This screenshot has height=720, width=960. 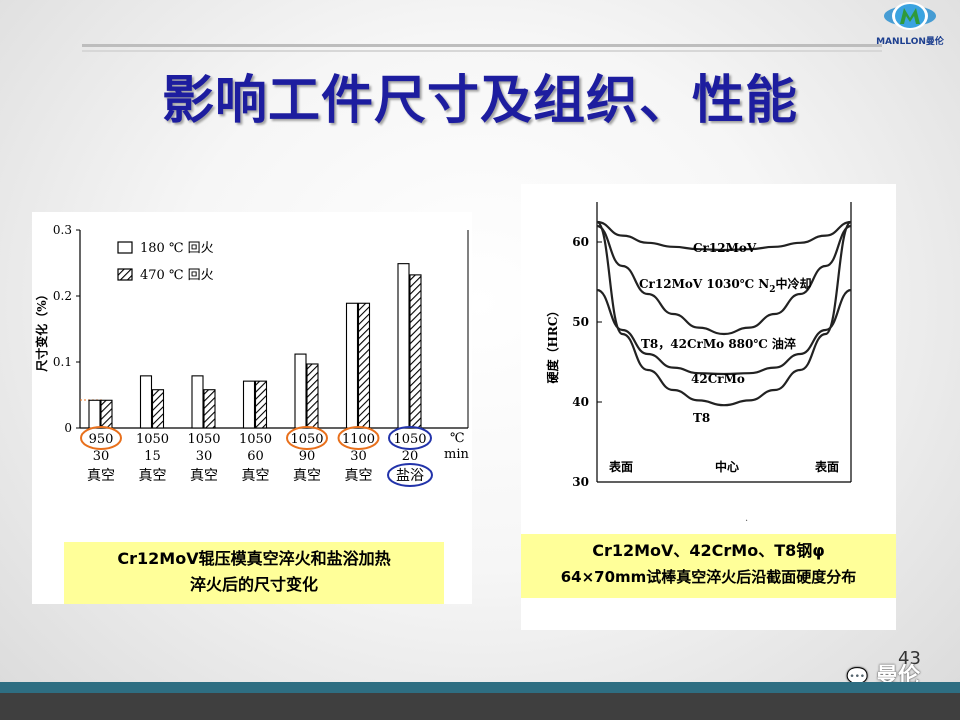 I want to click on y-tick-label: 0.3, so click(x=62, y=230).